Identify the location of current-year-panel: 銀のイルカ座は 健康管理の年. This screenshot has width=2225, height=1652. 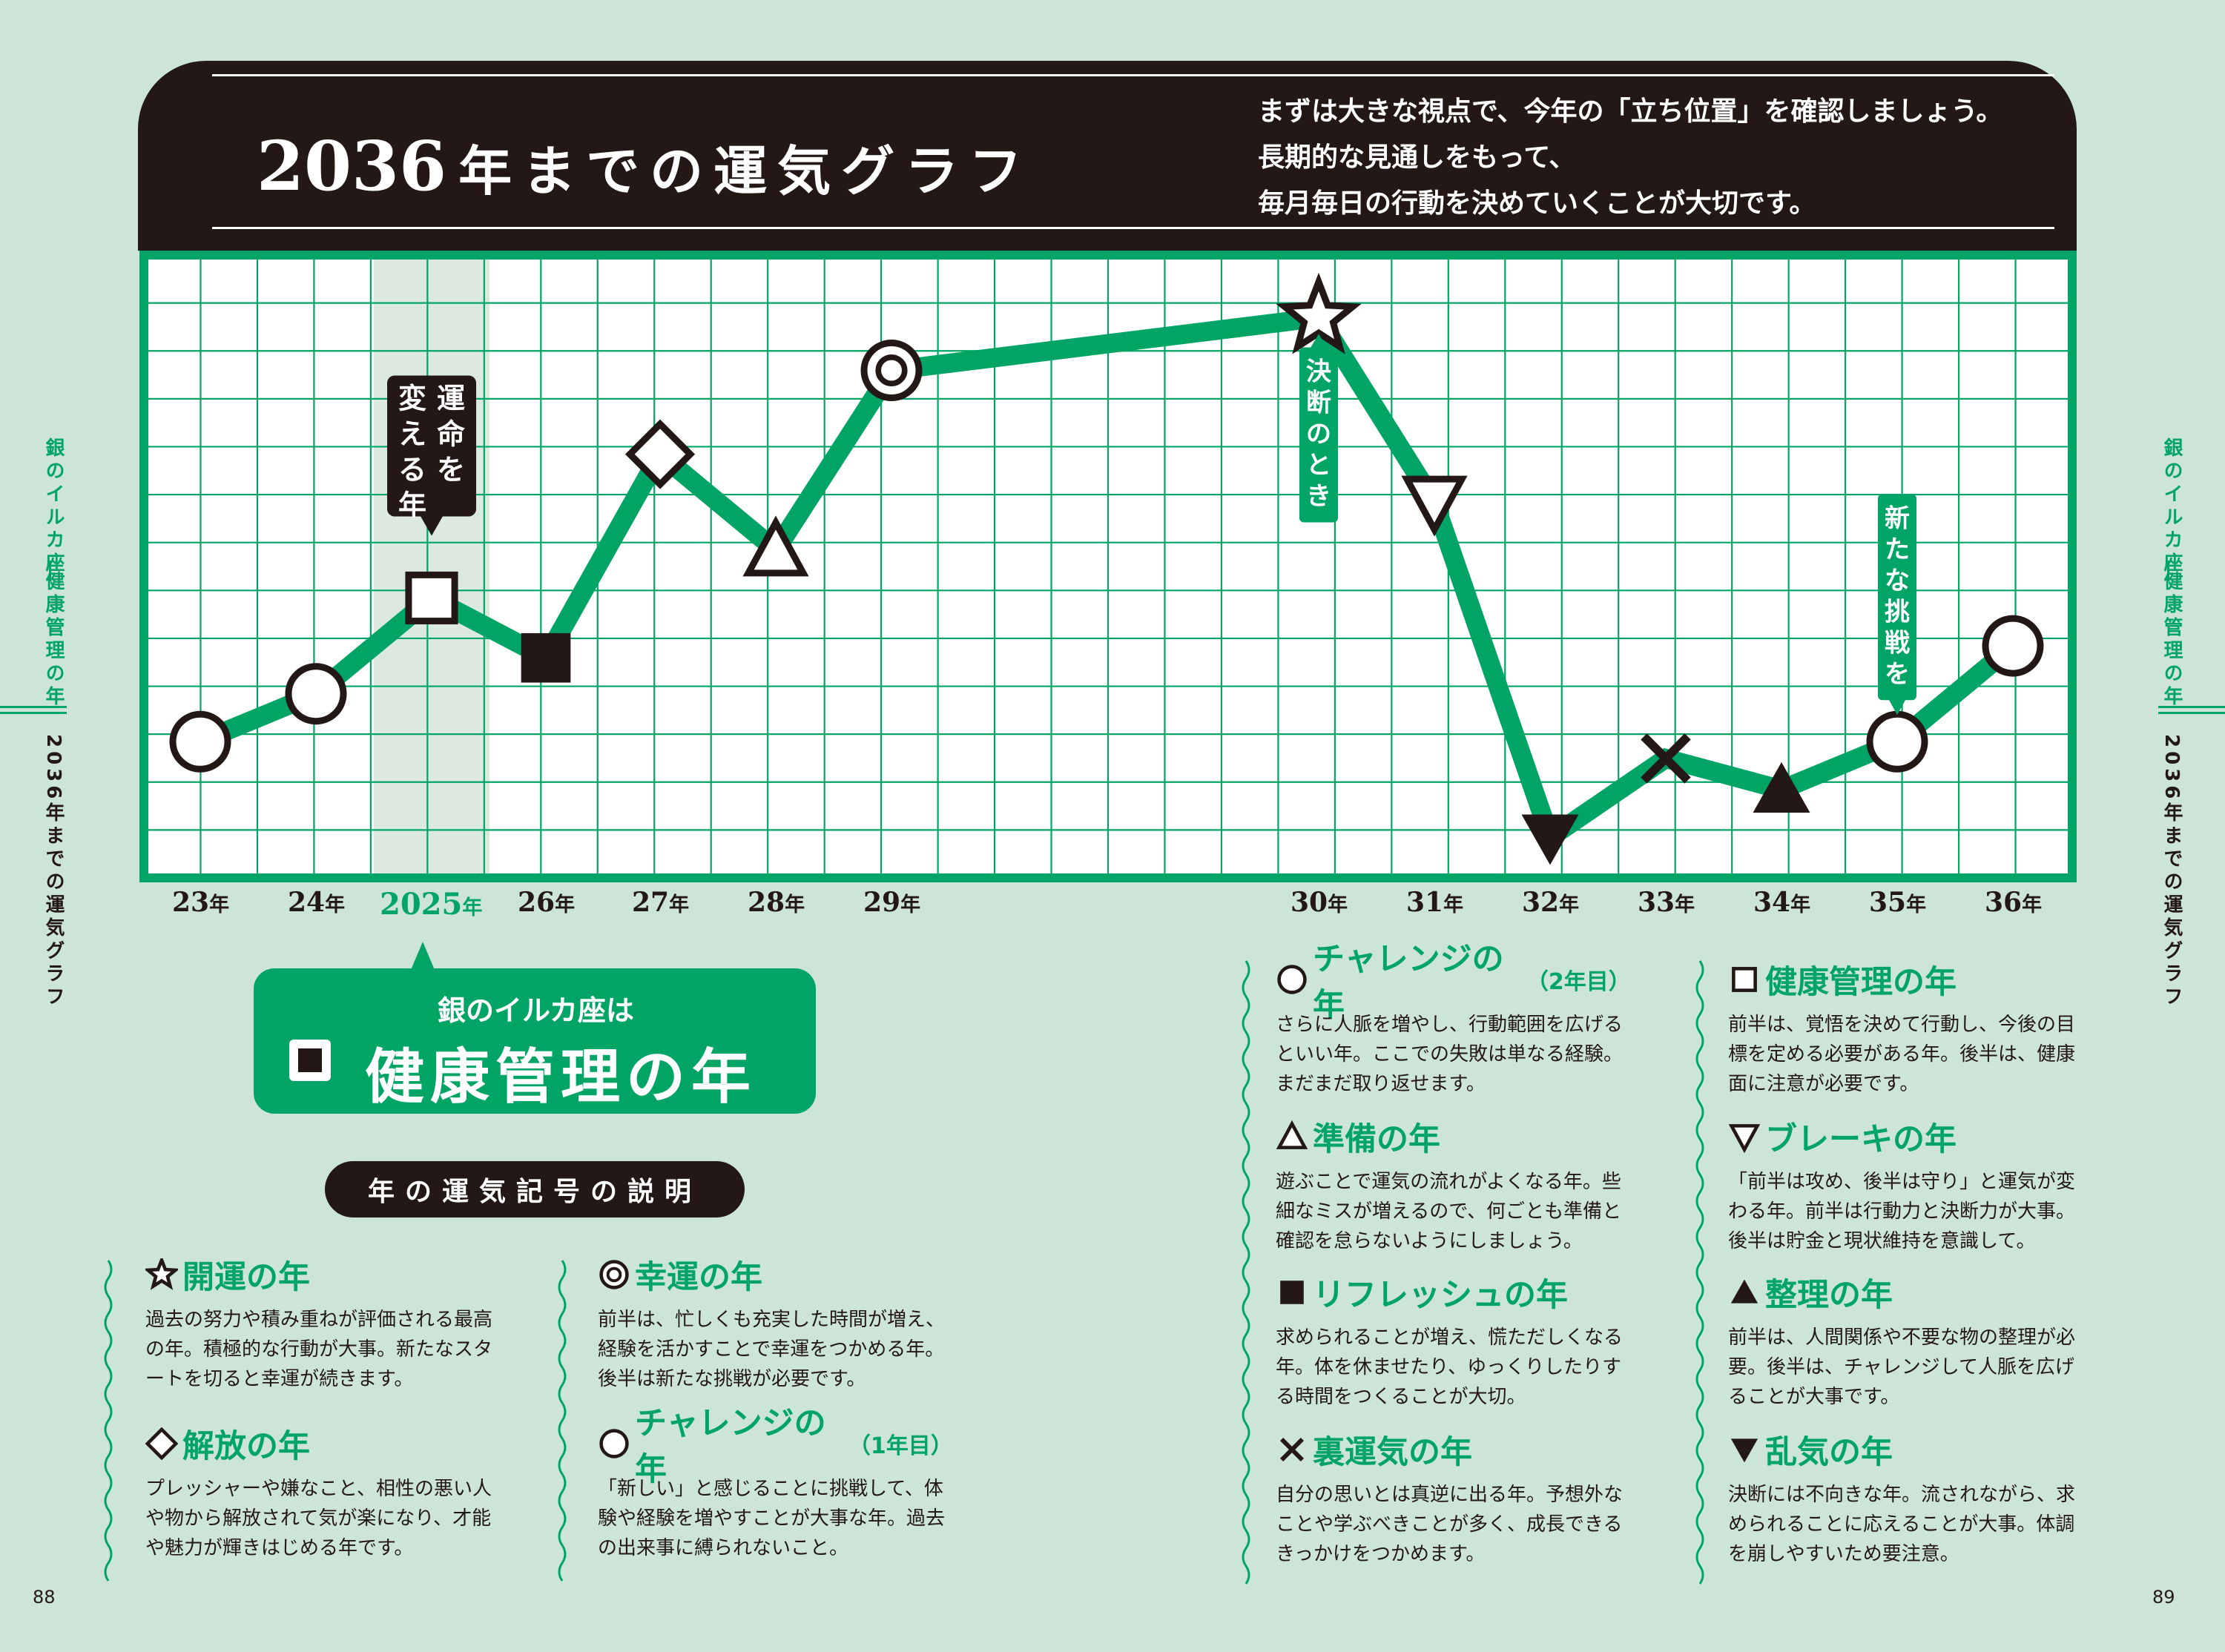
(535, 1041).